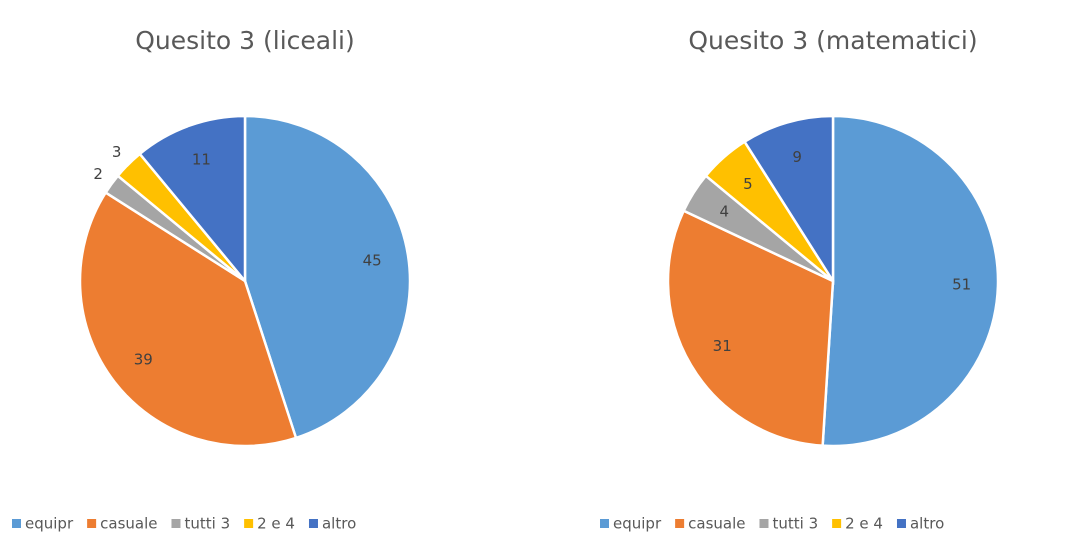 This screenshot has width=1075, height=536. I want to click on data-label: 4, so click(725, 212).